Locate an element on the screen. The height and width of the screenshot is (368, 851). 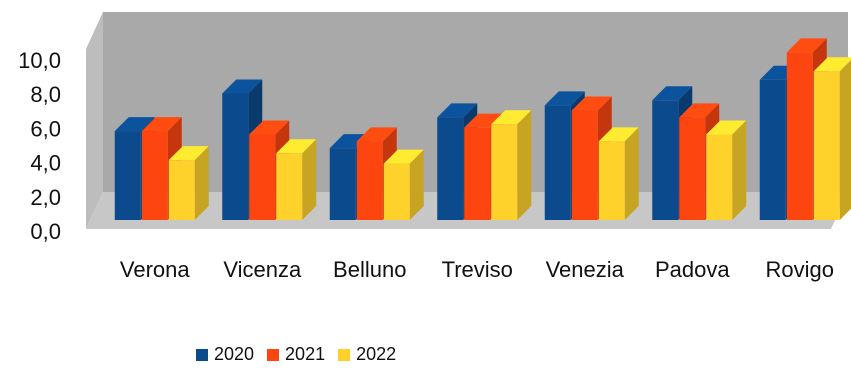
bar-2022-vicenza is located at coordinates (296, 179).